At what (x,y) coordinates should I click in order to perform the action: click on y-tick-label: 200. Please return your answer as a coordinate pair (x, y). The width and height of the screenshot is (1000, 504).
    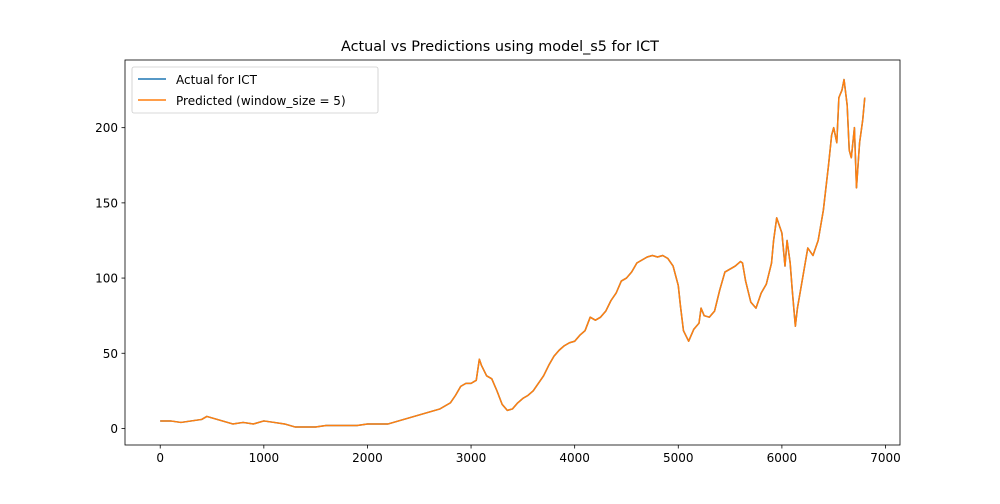
    Looking at the image, I should click on (106, 128).